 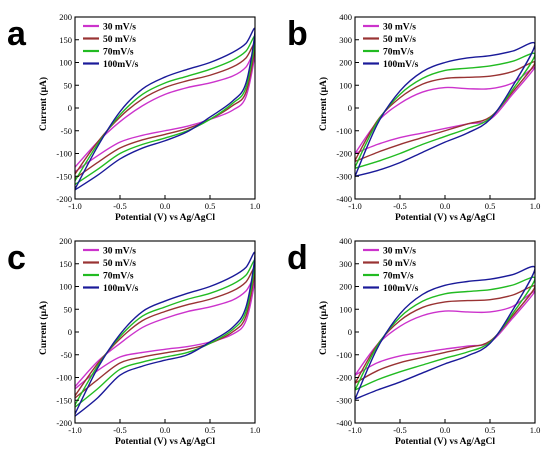 I want to click on panel-letter: a, so click(x=17, y=34).